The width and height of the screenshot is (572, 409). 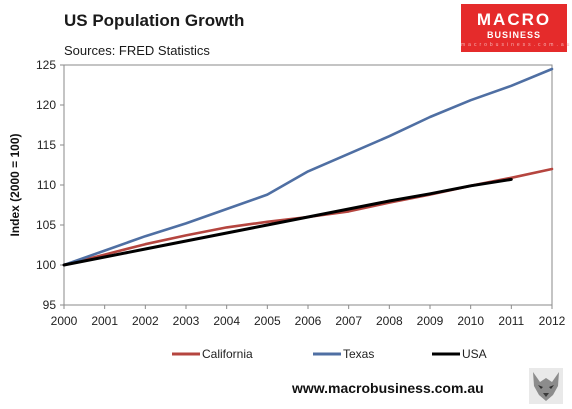 What do you see at coordinates (348, 321) in the screenshot?
I see `x-tick-label: 2007` at bounding box center [348, 321].